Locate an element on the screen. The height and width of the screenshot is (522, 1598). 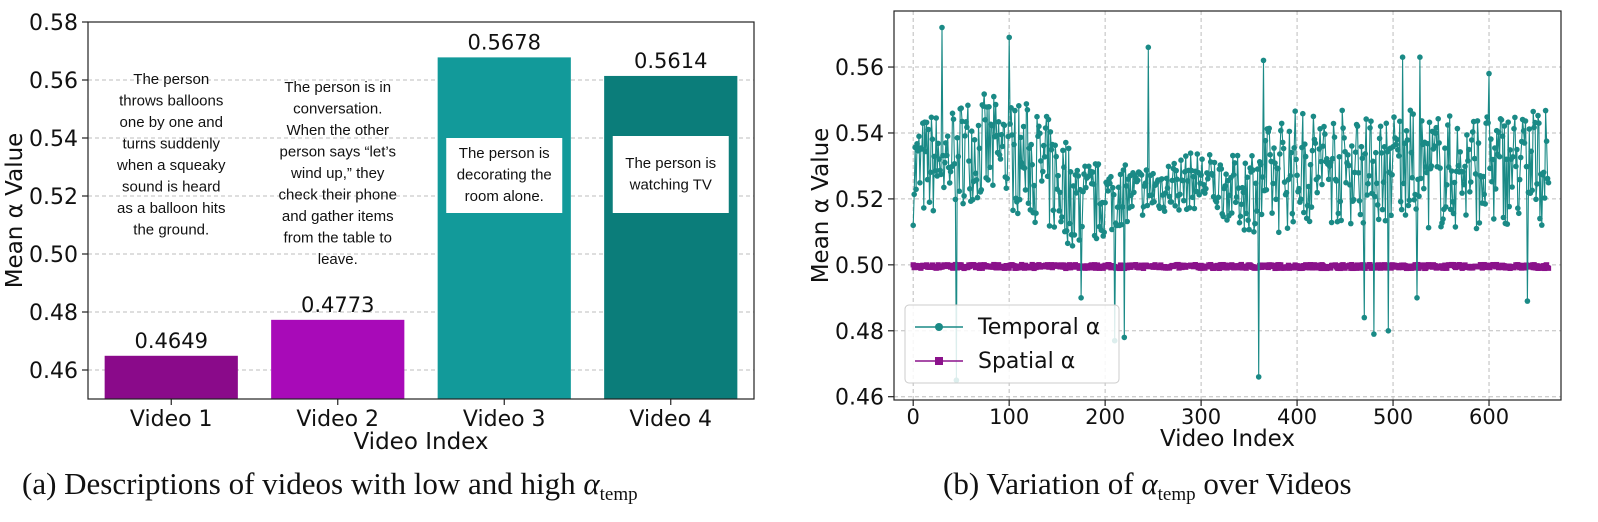
x-axis-label: Video Index is located at coordinates (1227, 439).